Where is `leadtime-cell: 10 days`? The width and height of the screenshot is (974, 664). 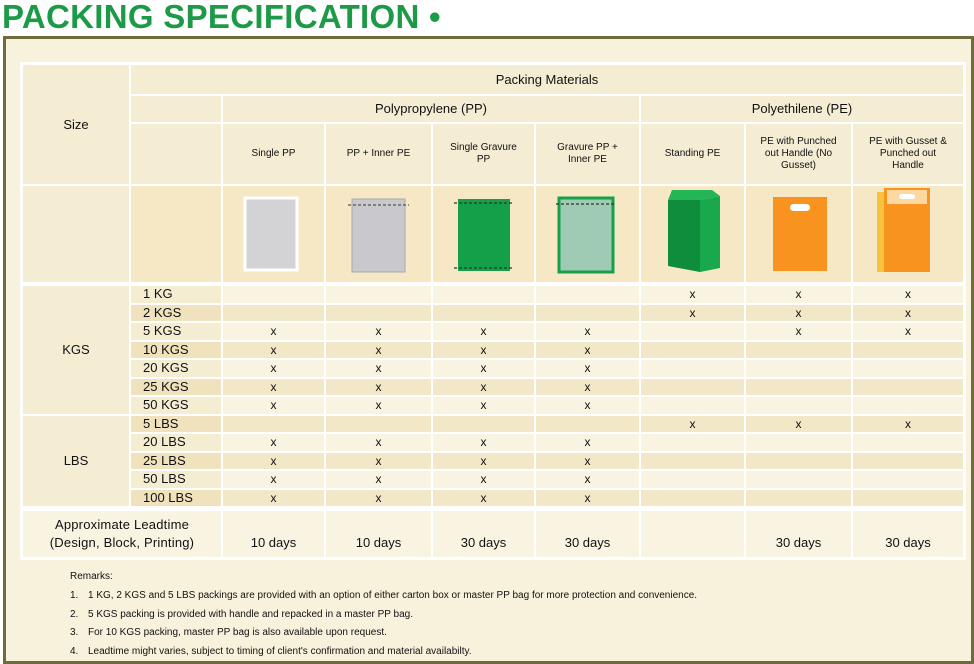 leadtime-cell: 10 days is located at coordinates (378, 534).